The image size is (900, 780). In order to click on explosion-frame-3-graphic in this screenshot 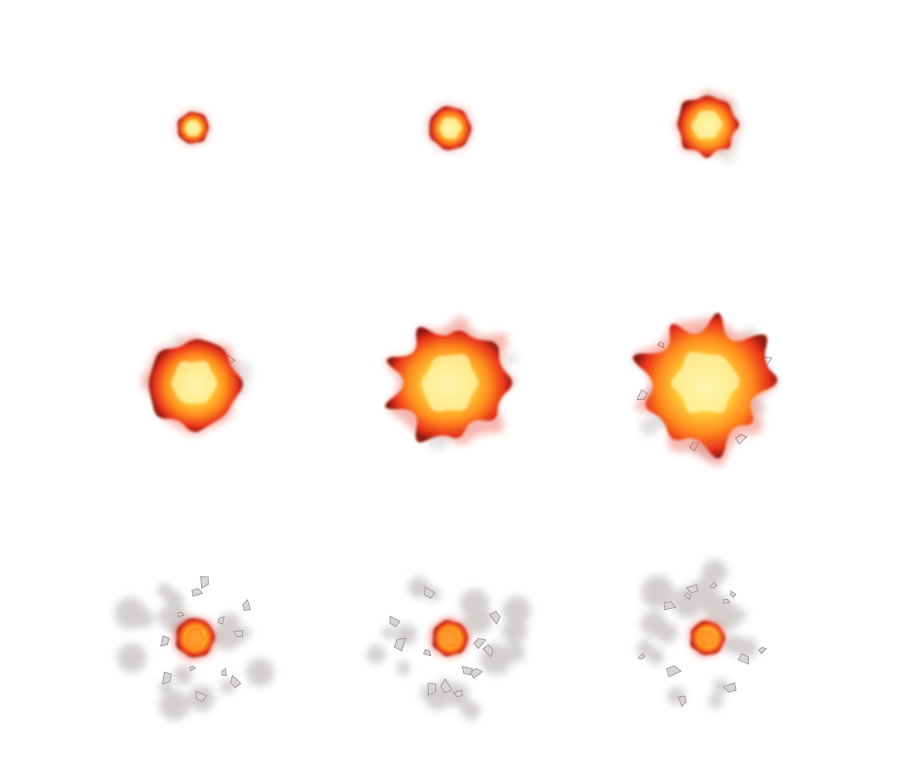, I will do `click(708, 127)`.